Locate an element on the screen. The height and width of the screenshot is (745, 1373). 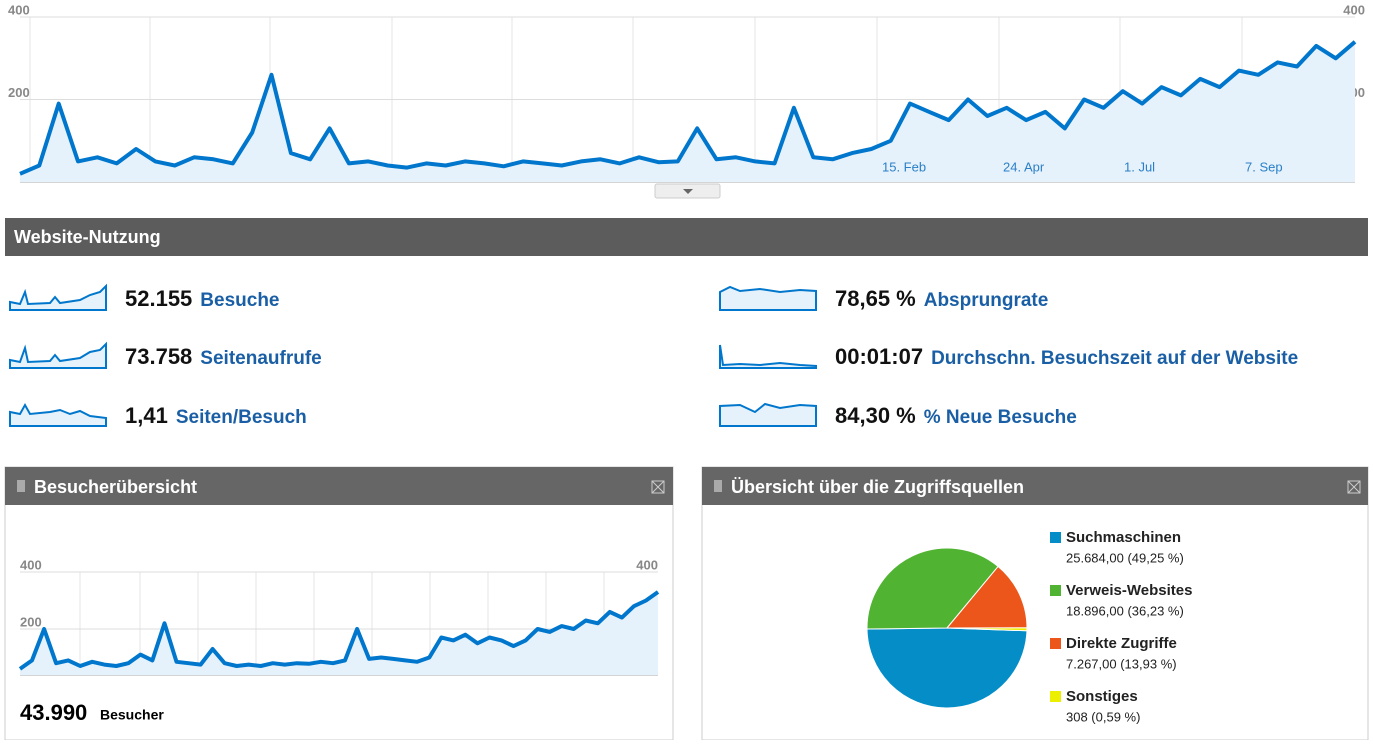
x-tick-label: 7. Sep is located at coordinates (1264, 166).